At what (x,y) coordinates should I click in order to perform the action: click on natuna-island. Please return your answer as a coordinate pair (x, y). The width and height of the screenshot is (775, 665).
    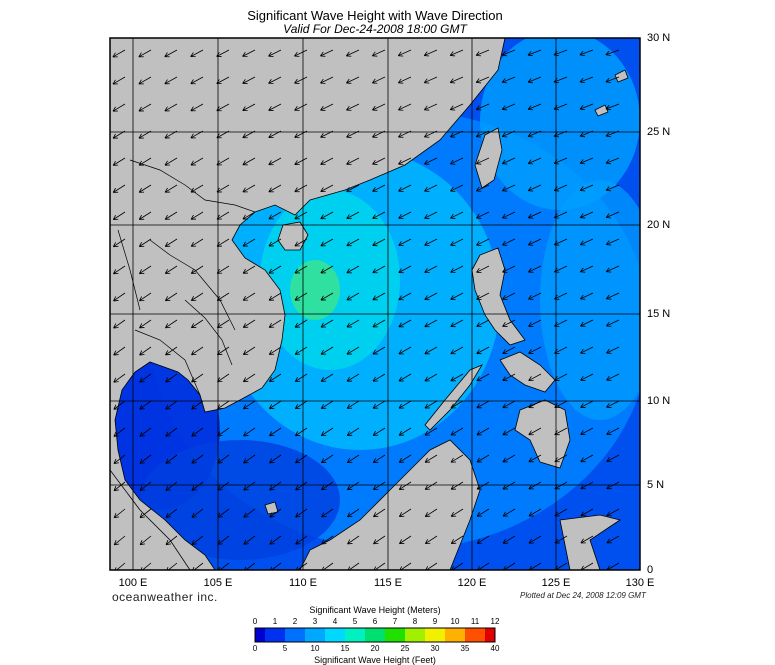
    Looking at the image, I should click on (271, 508).